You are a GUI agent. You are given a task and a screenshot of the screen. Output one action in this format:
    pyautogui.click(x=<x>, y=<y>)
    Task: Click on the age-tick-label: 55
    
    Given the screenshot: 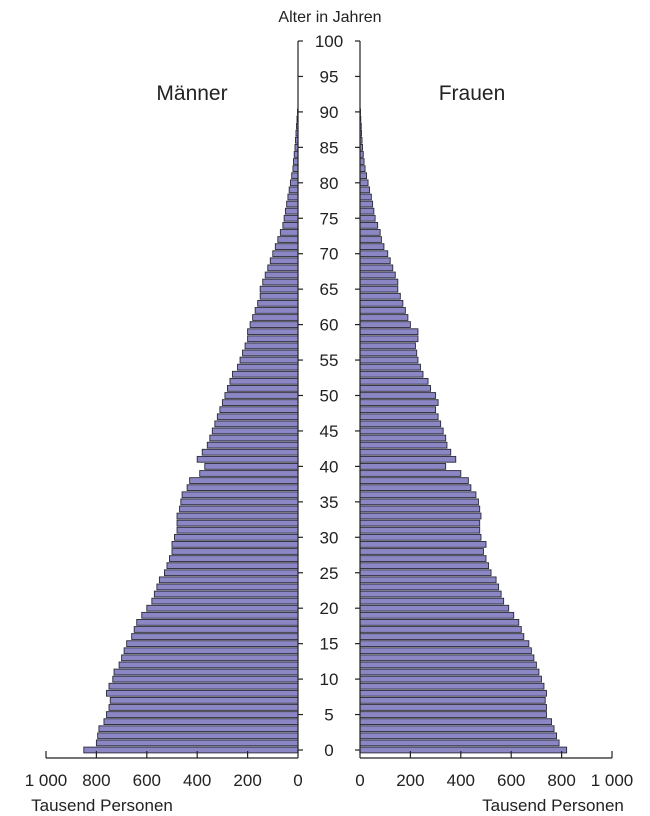 What is the action you would take?
    pyautogui.click(x=329, y=360)
    